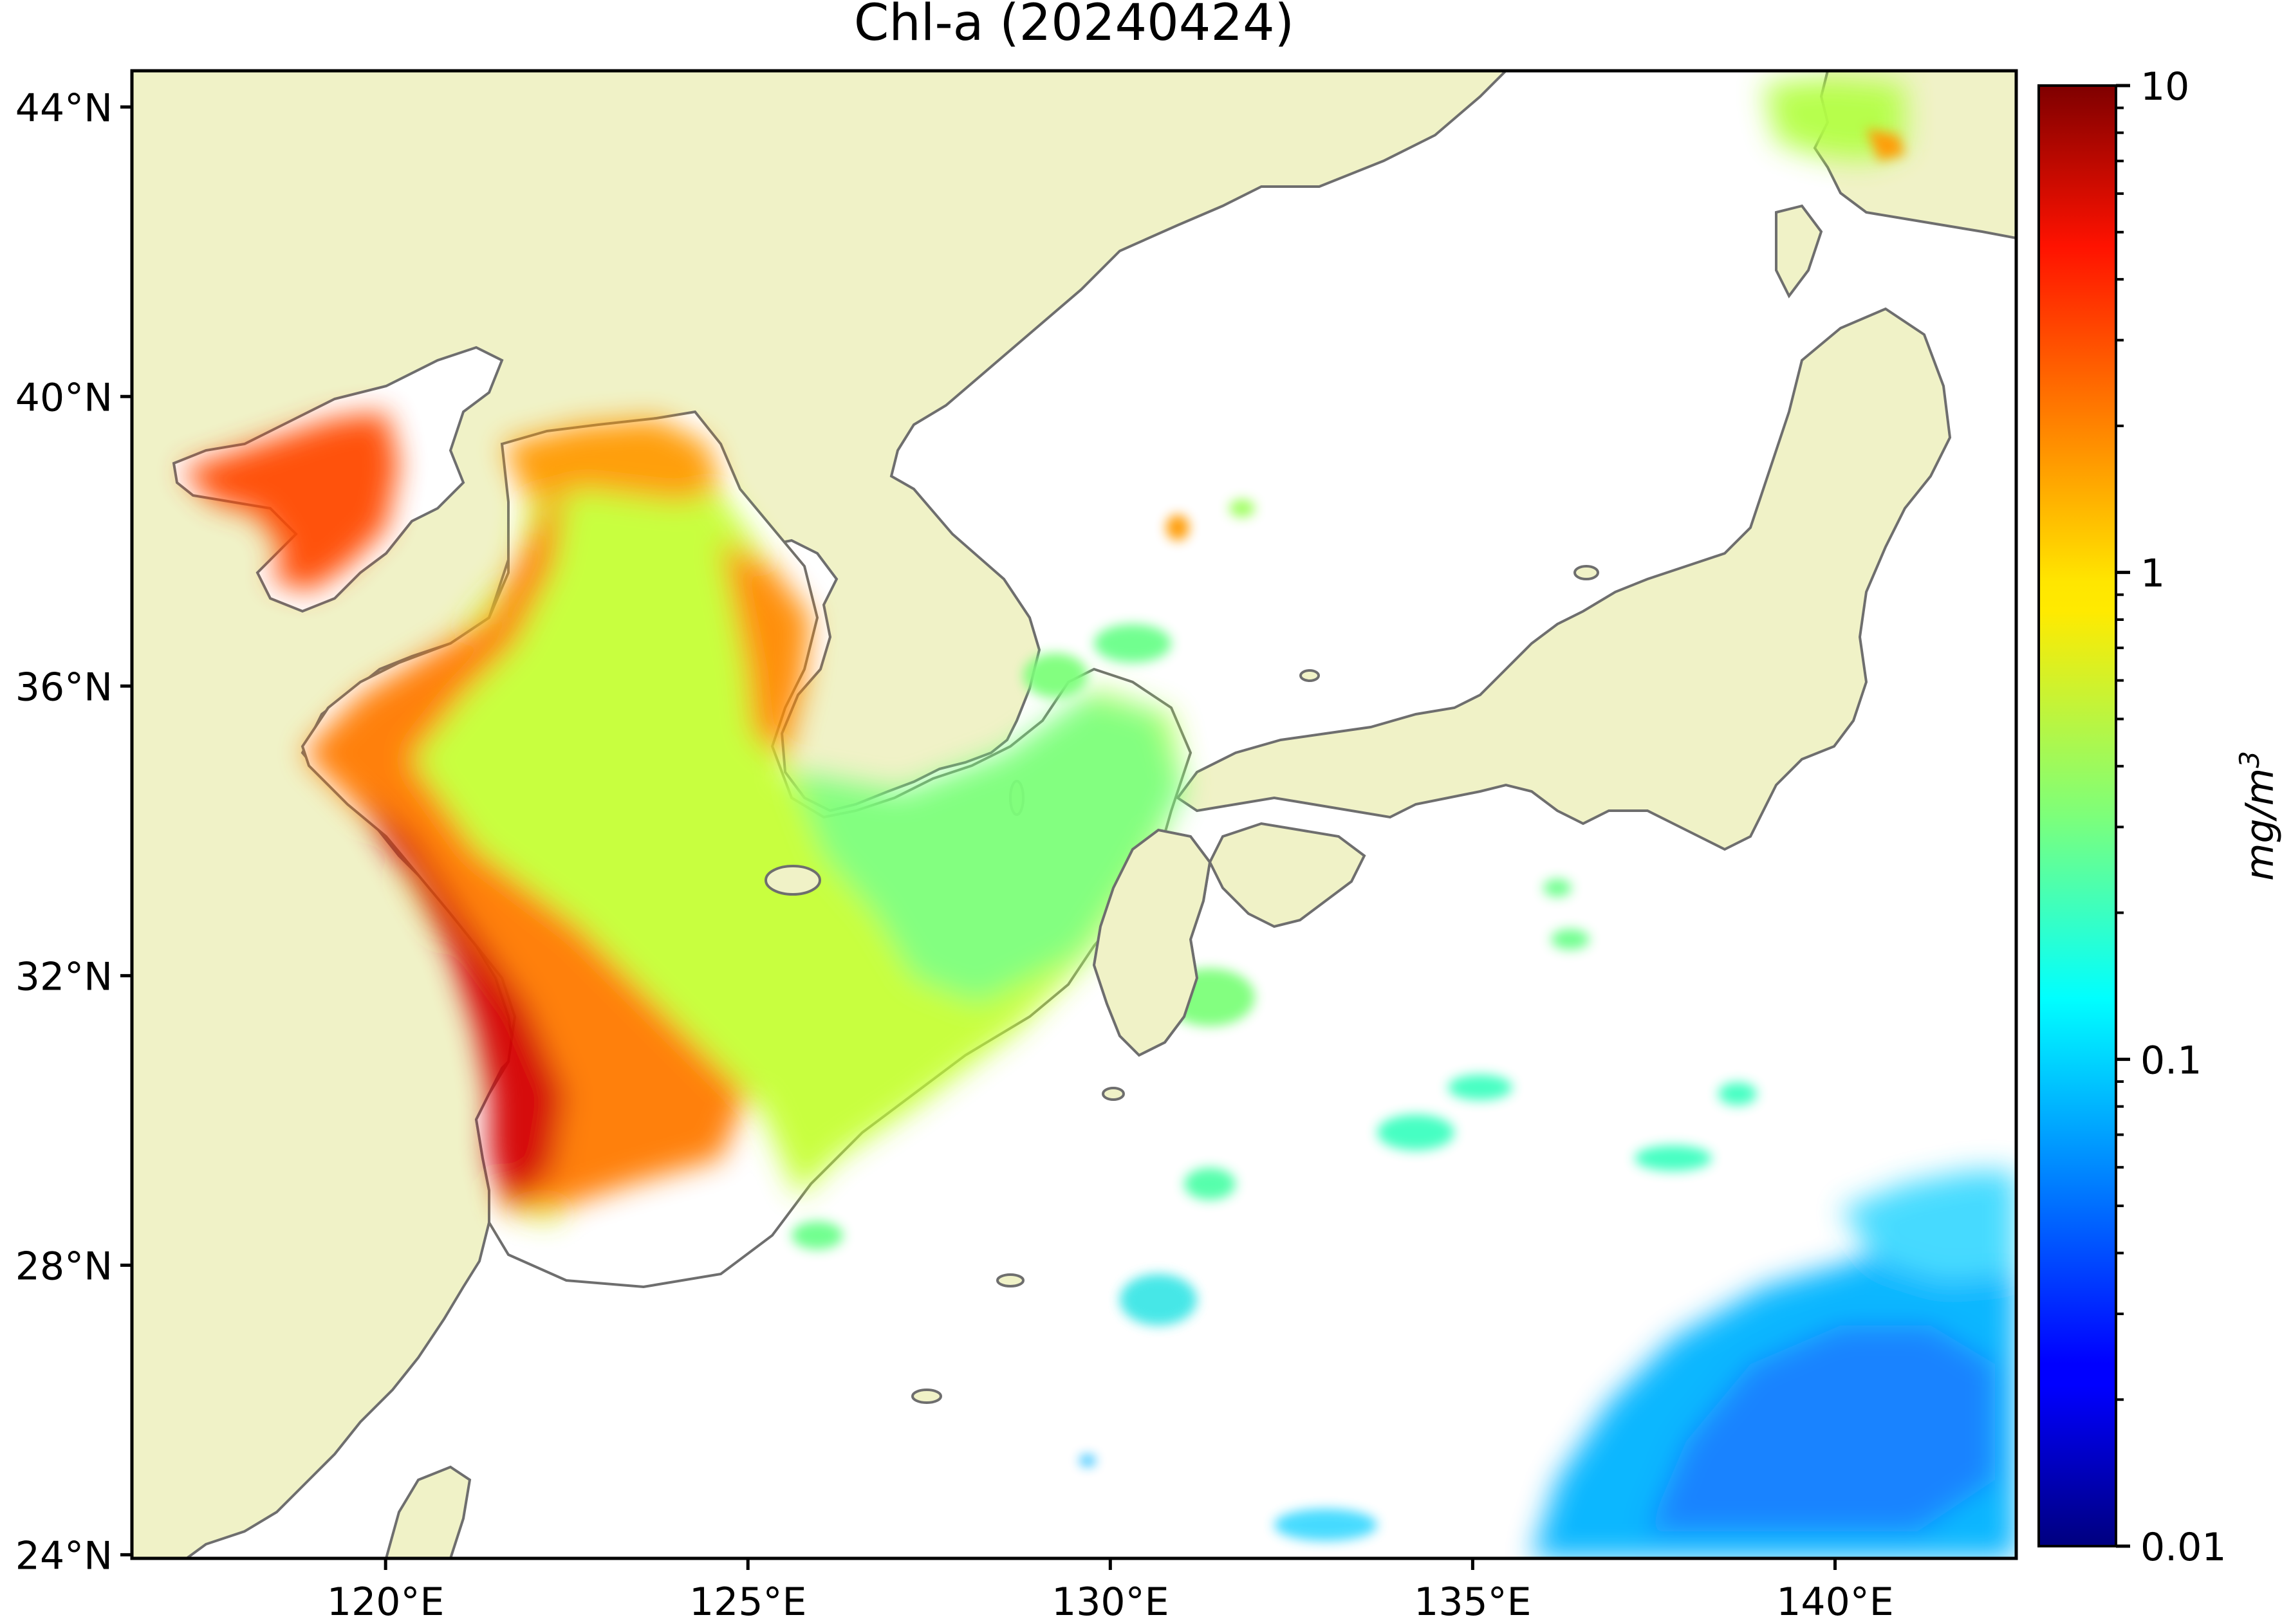 The width and height of the screenshot is (2282, 1624). I want to click on colorbar-label-unit: mg/m, so click(2260, 824).